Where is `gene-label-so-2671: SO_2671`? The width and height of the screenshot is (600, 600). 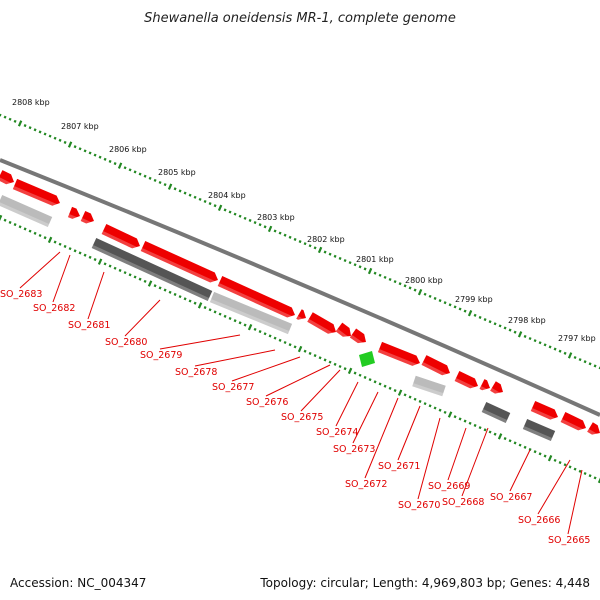
gene-label-so-2671: SO_2671 is located at coordinates (399, 438).